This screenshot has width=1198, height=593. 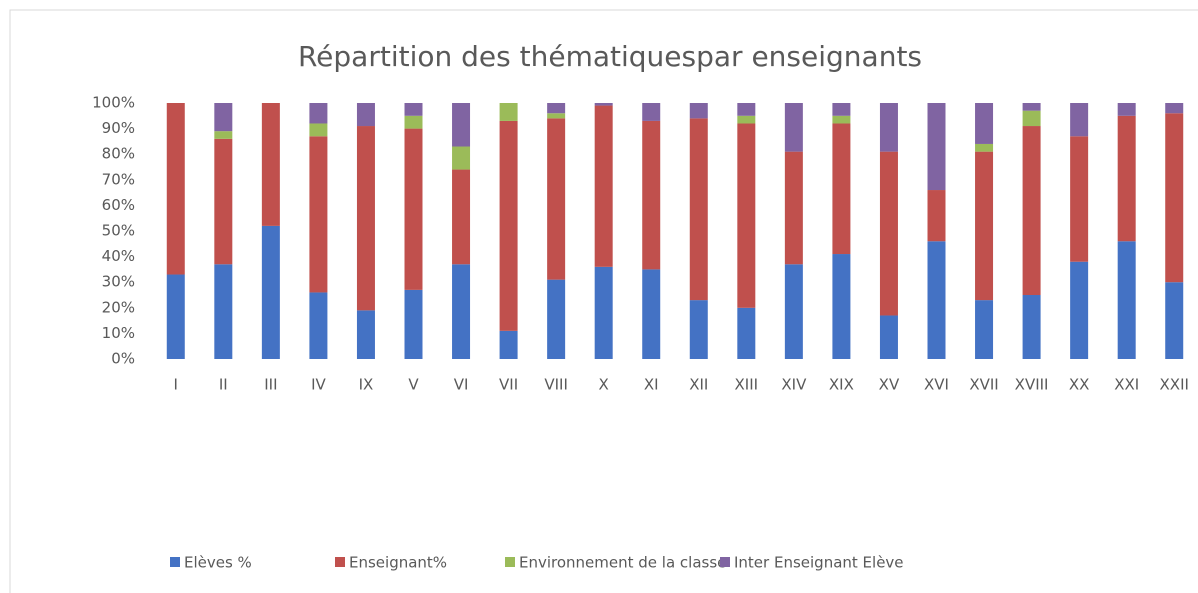 What do you see at coordinates (118, 179) in the screenshot?
I see `y-tick-label: 70%` at bounding box center [118, 179].